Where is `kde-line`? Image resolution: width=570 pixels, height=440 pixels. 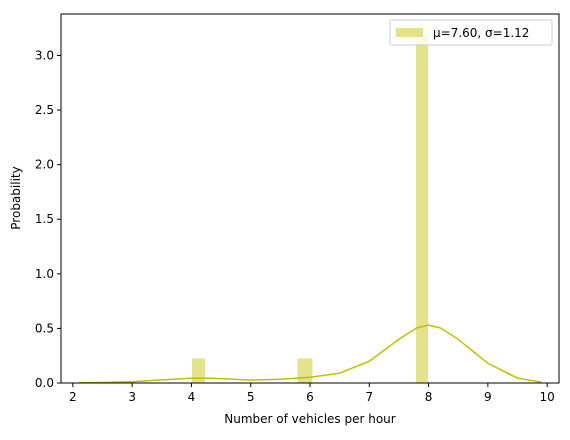 kde-line is located at coordinates (310, 354).